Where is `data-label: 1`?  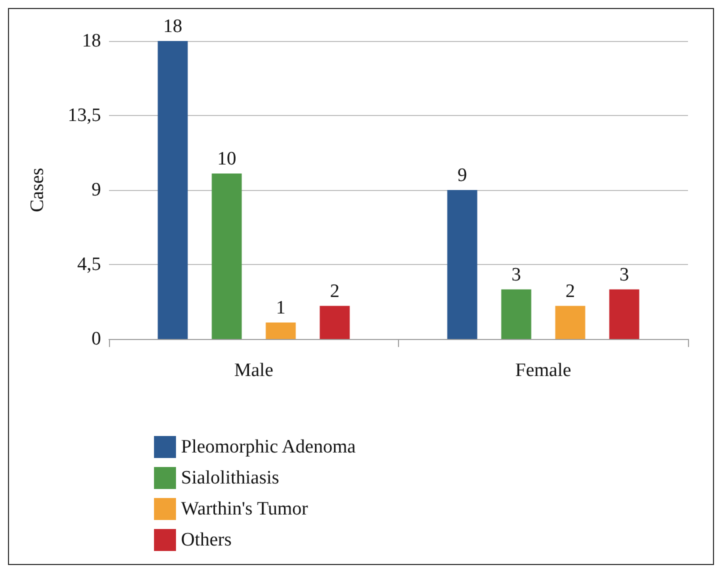 data-label: 1 is located at coordinates (281, 307).